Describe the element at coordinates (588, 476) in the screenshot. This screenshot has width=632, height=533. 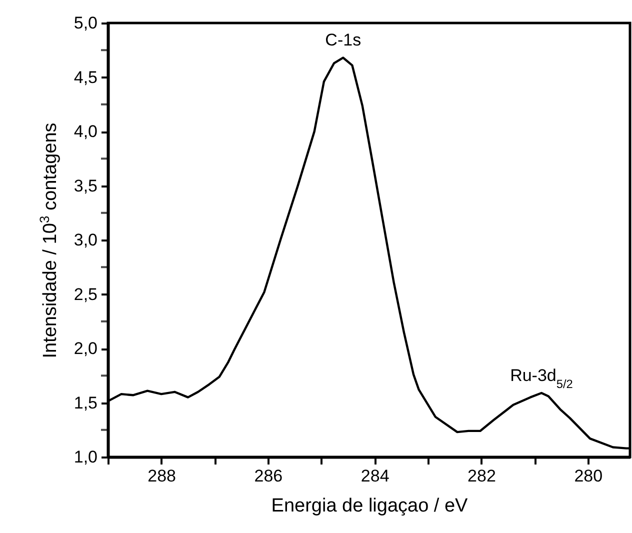
I see `x-tick-label: 280` at that location.